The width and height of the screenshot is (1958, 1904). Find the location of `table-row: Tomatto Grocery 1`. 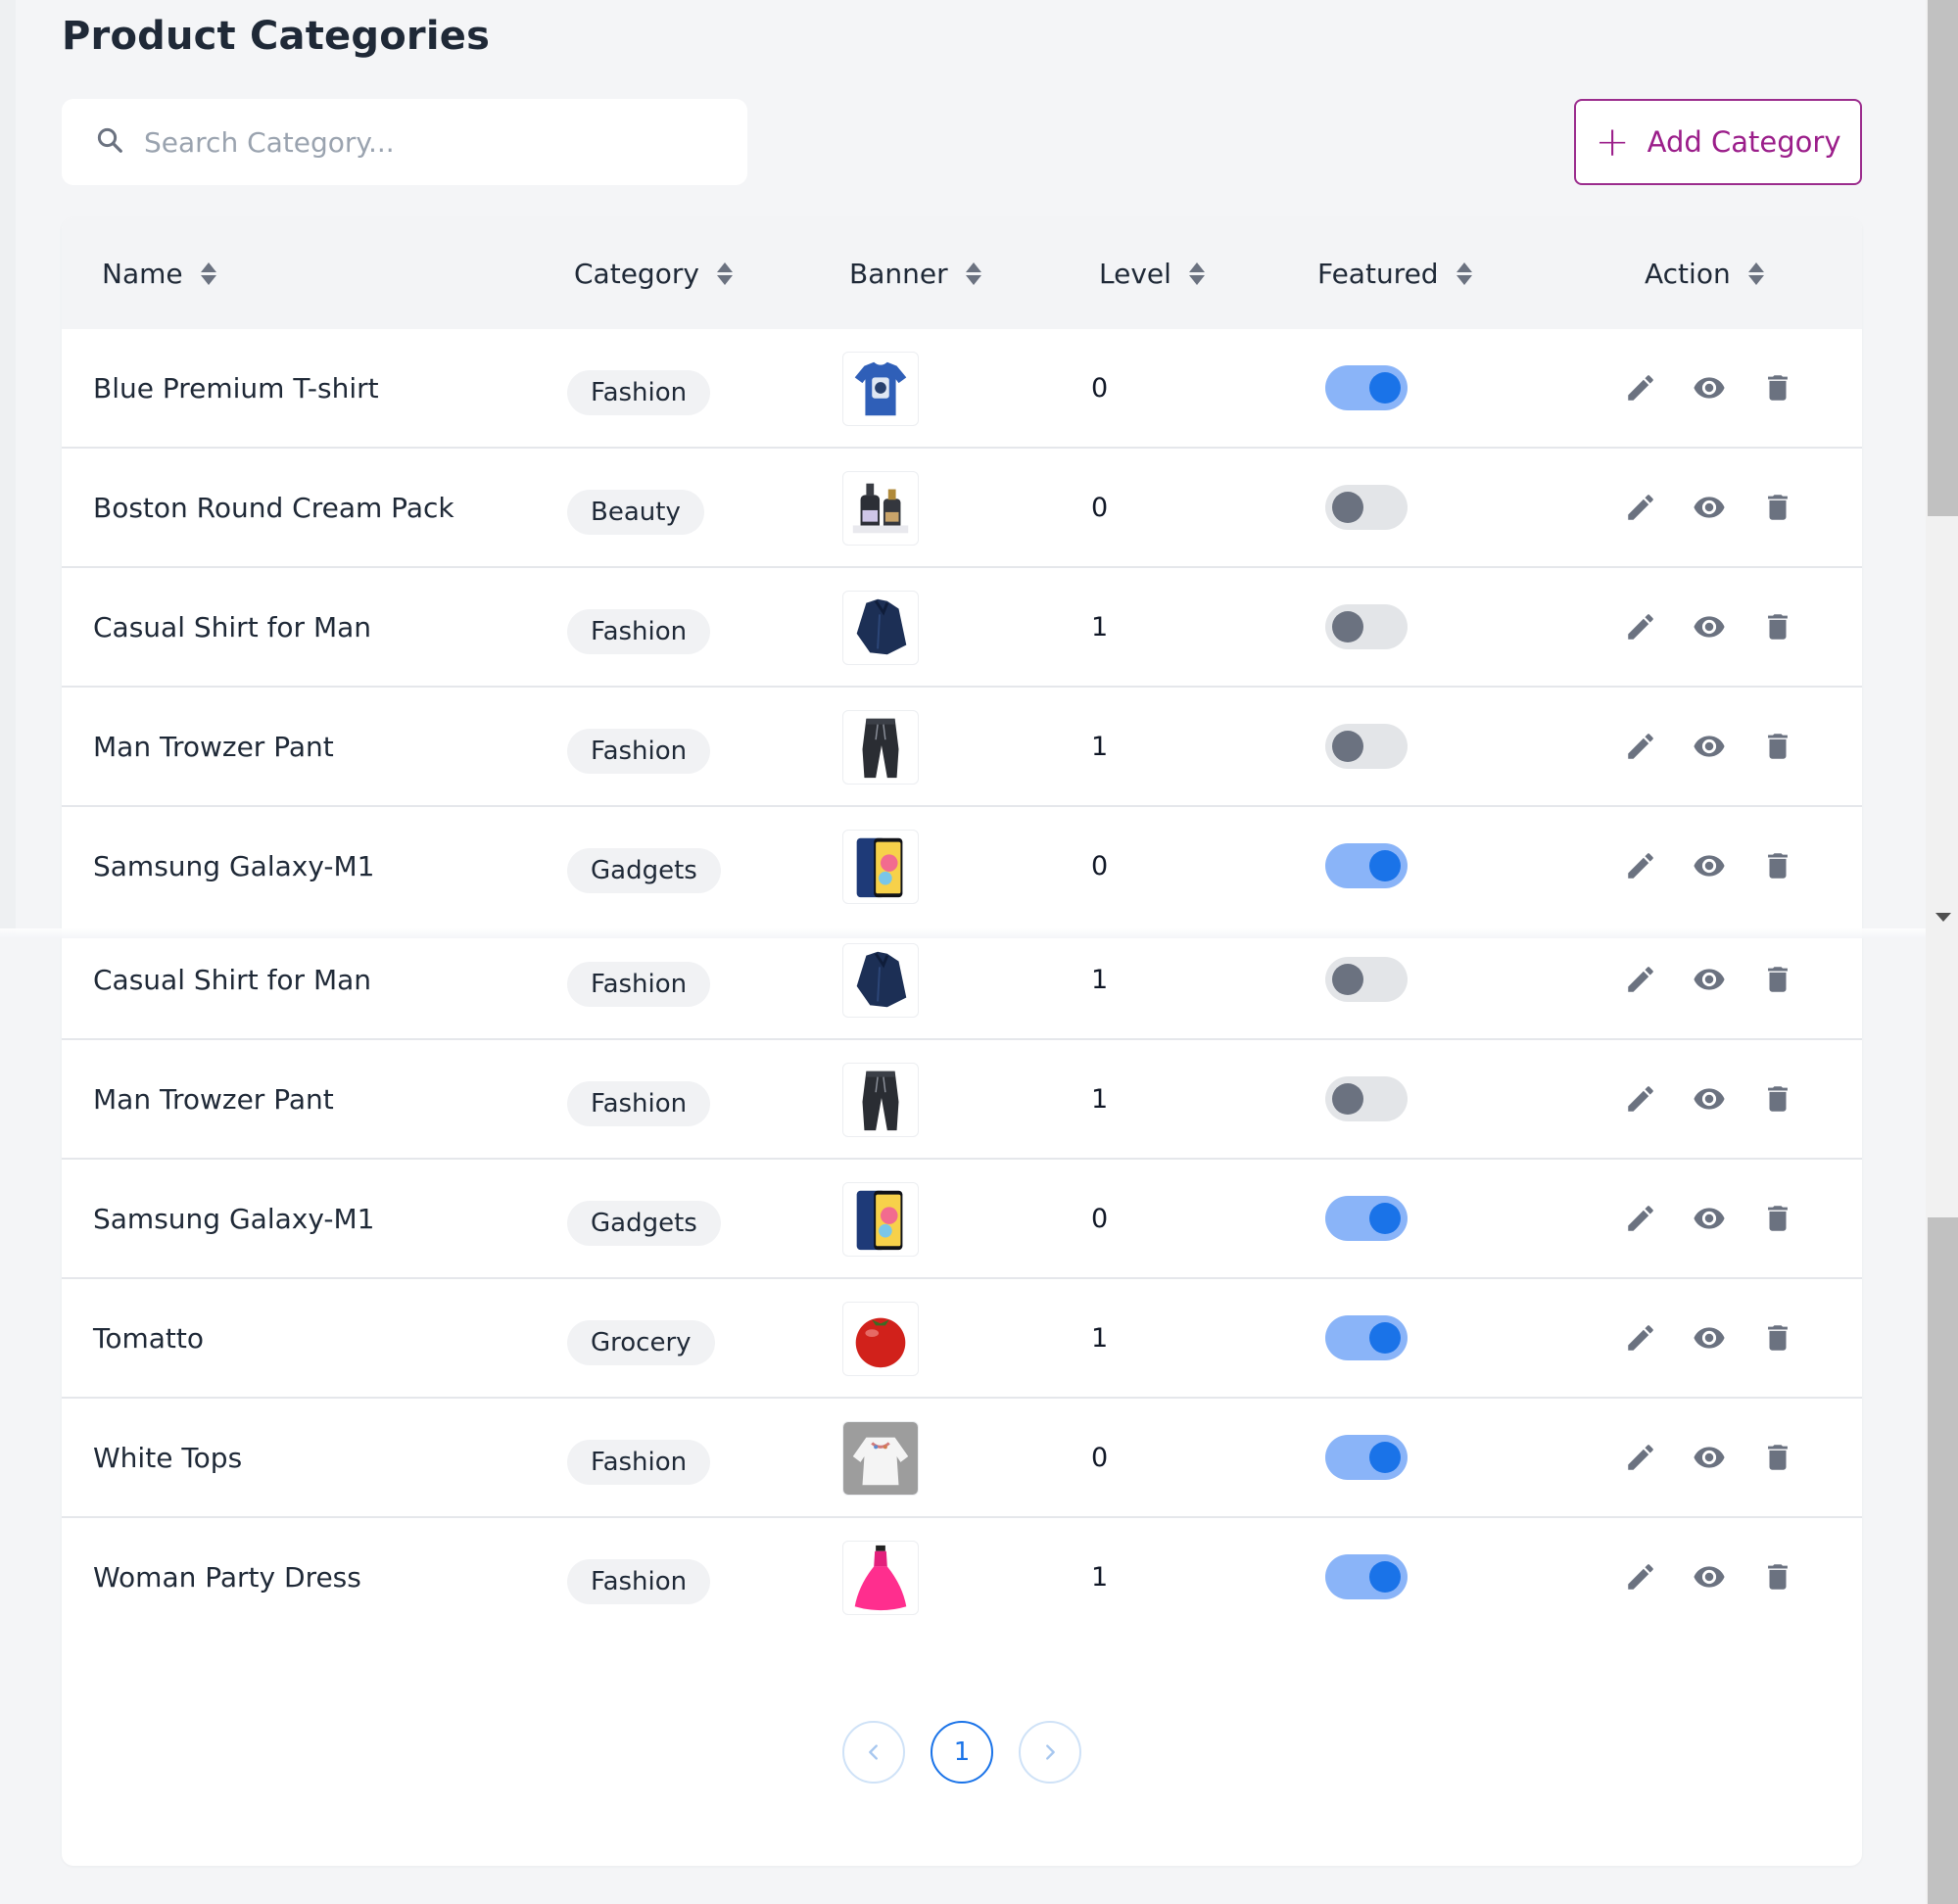

table-row: Tomatto Grocery 1 is located at coordinates (962, 1339).